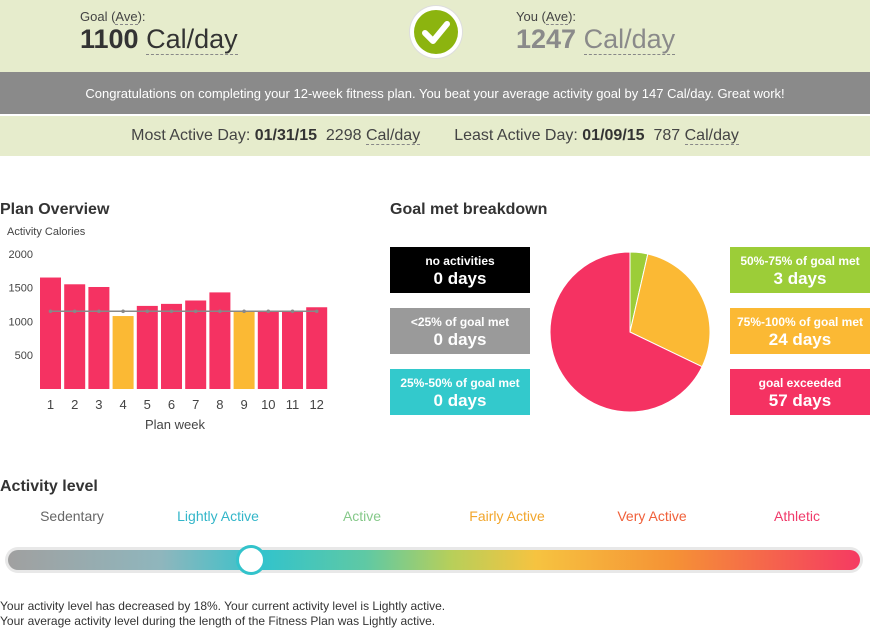 Image resolution: width=893 pixels, height=635 pixels. Describe the element at coordinates (268, 404) in the screenshot. I see `x-tick-label: 10` at that location.